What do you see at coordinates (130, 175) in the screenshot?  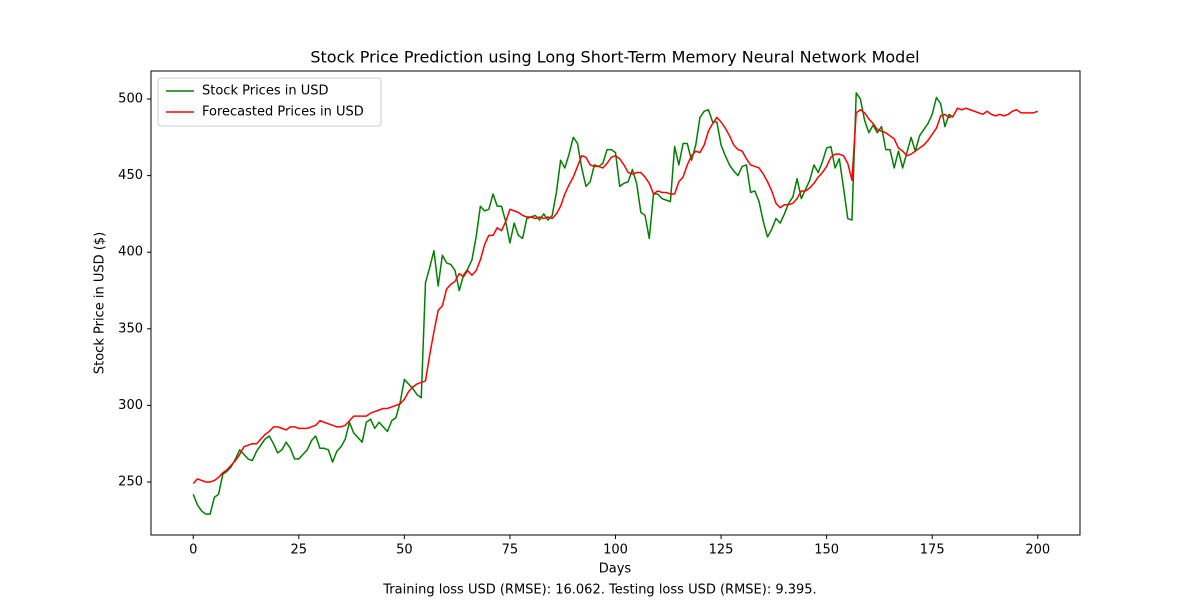 I see `y-tick-label: 450` at bounding box center [130, 175].